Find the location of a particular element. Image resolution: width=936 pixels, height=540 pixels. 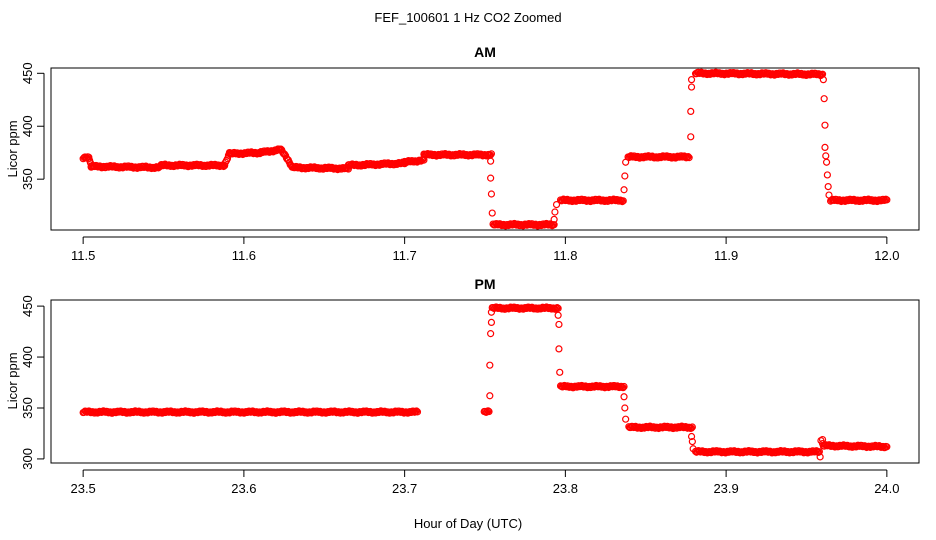

pm-x-tick-label: 24.0 is located at coordinates (886, 488).